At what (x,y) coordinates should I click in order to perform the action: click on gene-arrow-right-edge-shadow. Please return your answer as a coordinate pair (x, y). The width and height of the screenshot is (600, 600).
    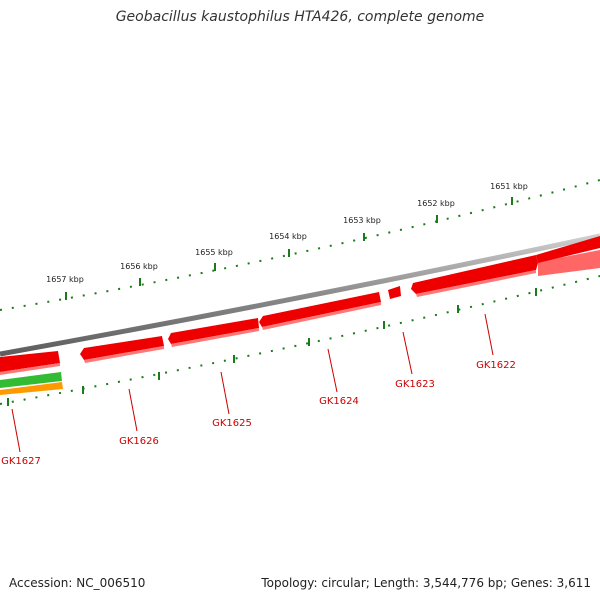
    Looking at the image, I should click on (569, 263).